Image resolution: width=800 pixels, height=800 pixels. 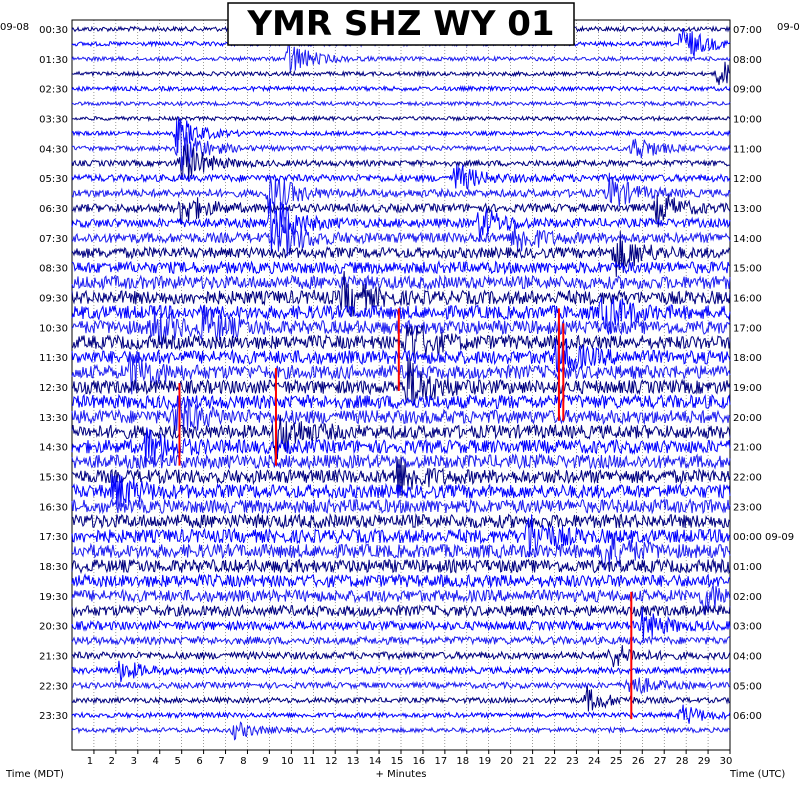 What do you see at coordinates (462, 761) in the screenshot?
I see `minute-tick-label: 18` at bounding box center [462, 761].